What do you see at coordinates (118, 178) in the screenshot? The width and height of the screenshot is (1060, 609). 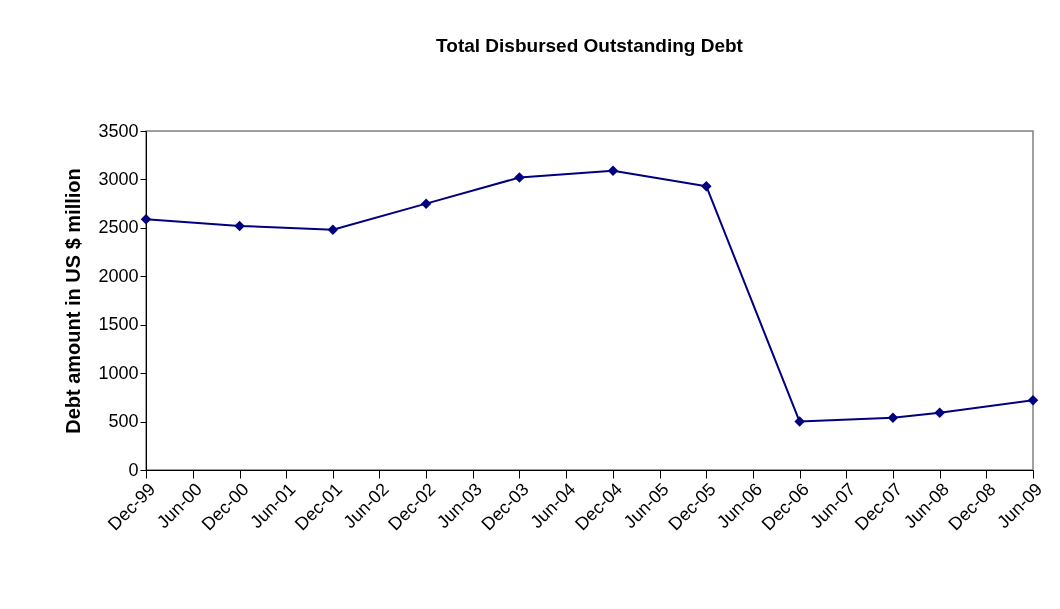 I see `y-tick-label: 3000` at bounding box center [118, 178].